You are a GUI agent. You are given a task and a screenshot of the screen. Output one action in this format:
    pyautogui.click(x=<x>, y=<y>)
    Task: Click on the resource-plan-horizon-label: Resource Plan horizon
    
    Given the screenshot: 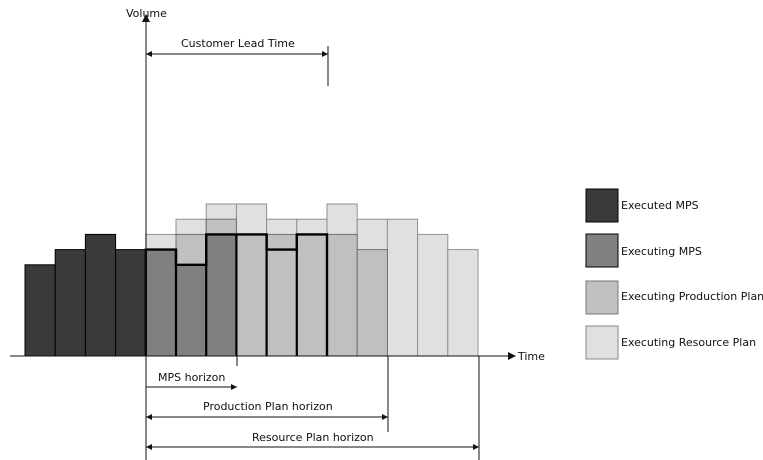 What is the action you would take?
    pyautogui.click(x=313, y=437)
    